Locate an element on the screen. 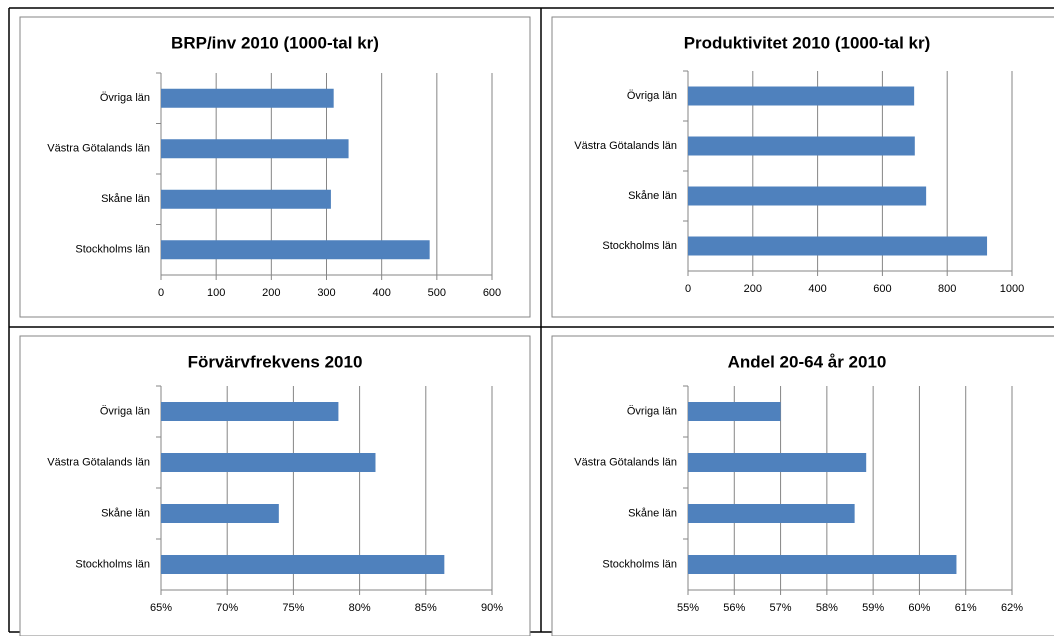 The image size is (1054, 641). x-tick-label: 70% is located at coordinates (227, 608).